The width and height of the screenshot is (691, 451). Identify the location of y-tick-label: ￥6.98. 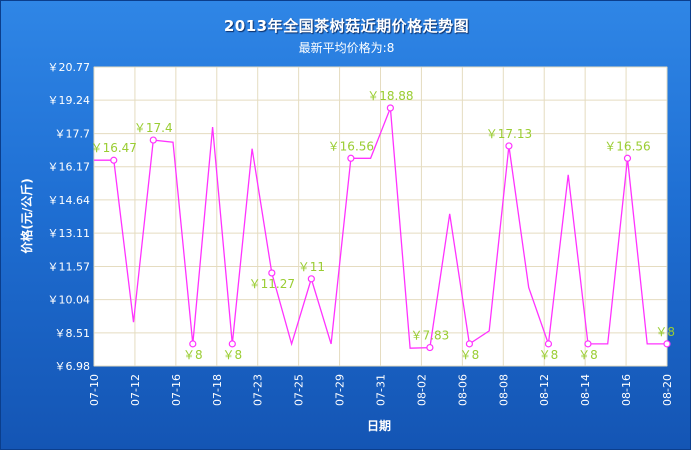
(73, 366).